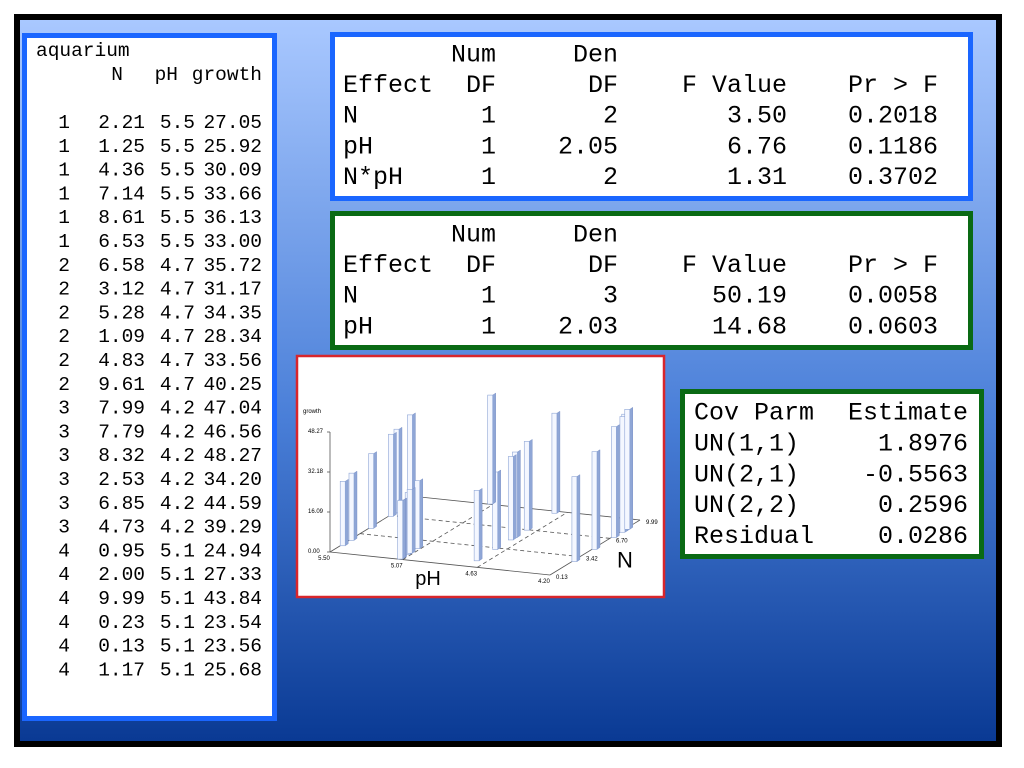  I want to click on table-cell: 3.50, so click(757, 116).